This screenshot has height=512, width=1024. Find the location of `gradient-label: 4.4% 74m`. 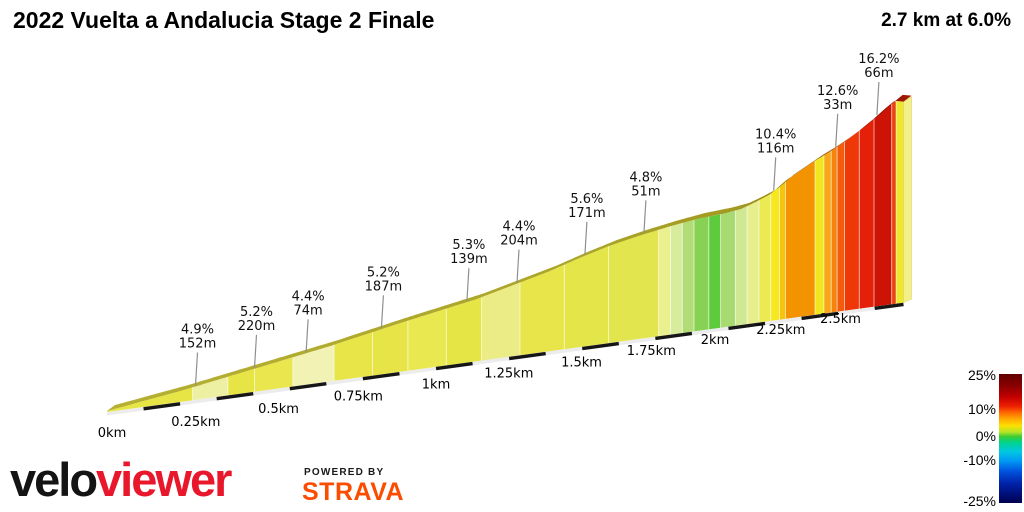

gradient-label: 4.4% 74m is located at coordinates (308, 303).